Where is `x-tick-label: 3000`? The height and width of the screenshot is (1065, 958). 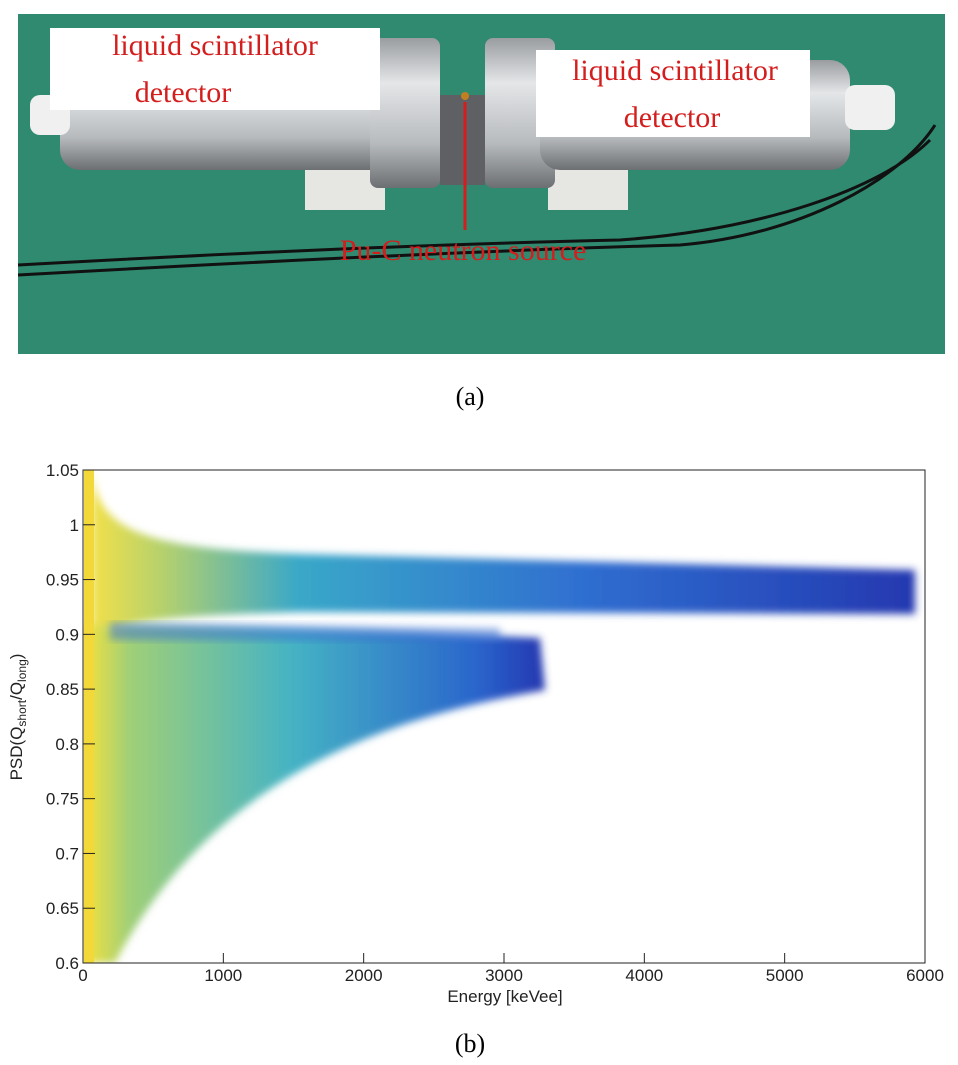
x-tick-label: 3000 is located at coordinates (504, 975).